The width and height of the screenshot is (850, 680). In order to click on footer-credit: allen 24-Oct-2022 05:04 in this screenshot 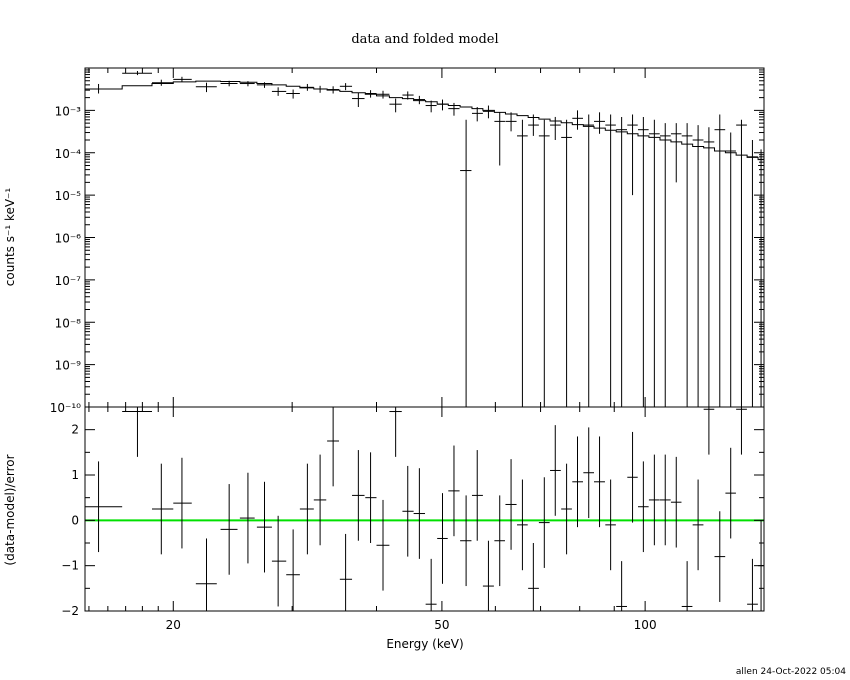, I will do `click(791, 672)`.